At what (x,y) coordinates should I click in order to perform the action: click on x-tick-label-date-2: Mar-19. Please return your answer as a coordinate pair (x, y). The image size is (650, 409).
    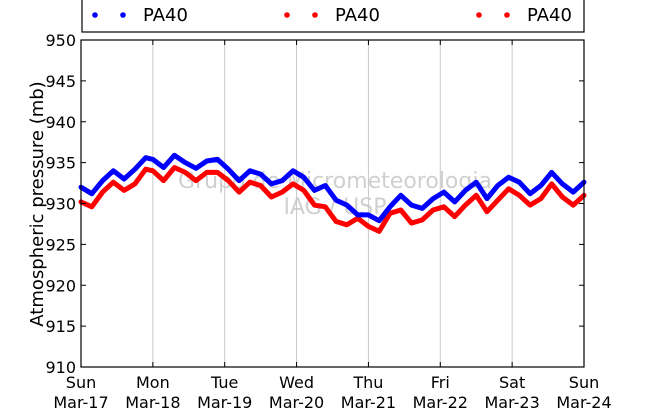
    Looking at the image, I should click on (224, 401).